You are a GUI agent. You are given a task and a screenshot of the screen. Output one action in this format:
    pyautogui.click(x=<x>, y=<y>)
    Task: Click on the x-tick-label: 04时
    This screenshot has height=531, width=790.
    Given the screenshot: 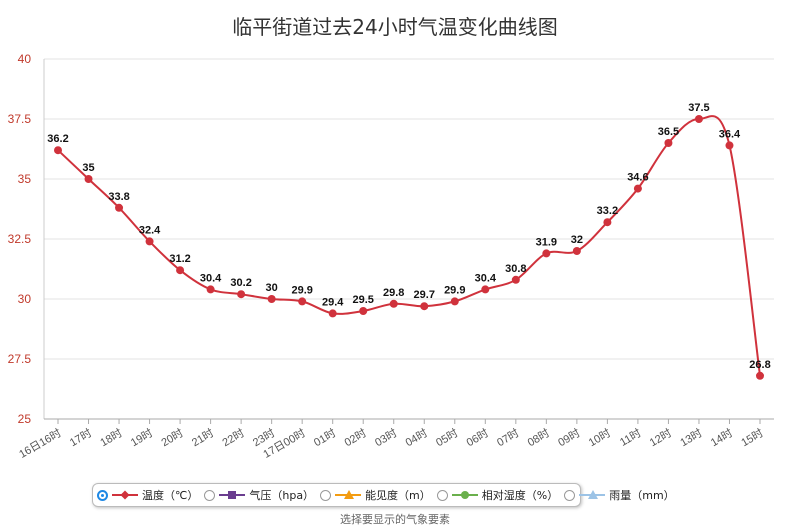 What is the action you would take?
    pyautogui.click(x=416, y=437)
    